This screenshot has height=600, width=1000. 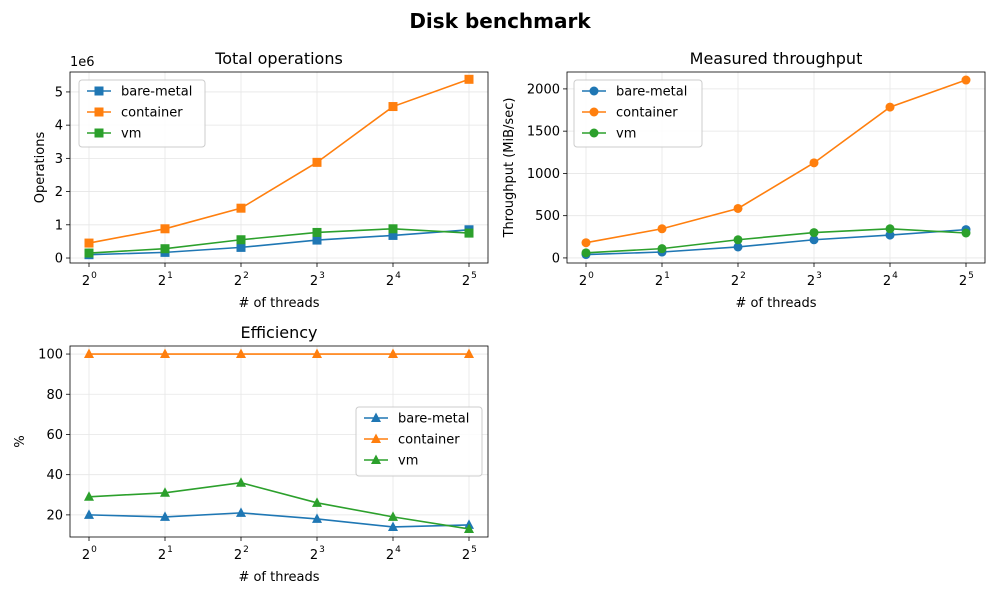 What do you see at coordinates (278, 58) in the screenshot?
I see `chart-title: Total operations` at bounding box center [278, 58].